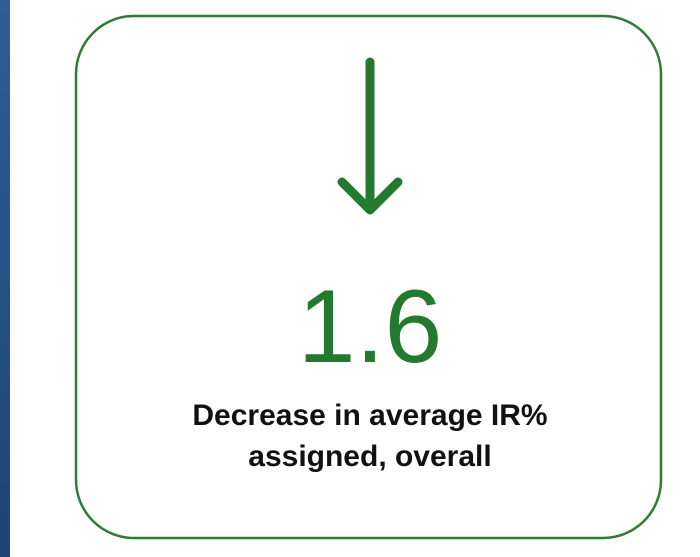 Image resolution: width=700 pixels, height=557 pixels. Describe the element at coordinates (370, 136) in the screenshot. I see `down-arrow` at that location.